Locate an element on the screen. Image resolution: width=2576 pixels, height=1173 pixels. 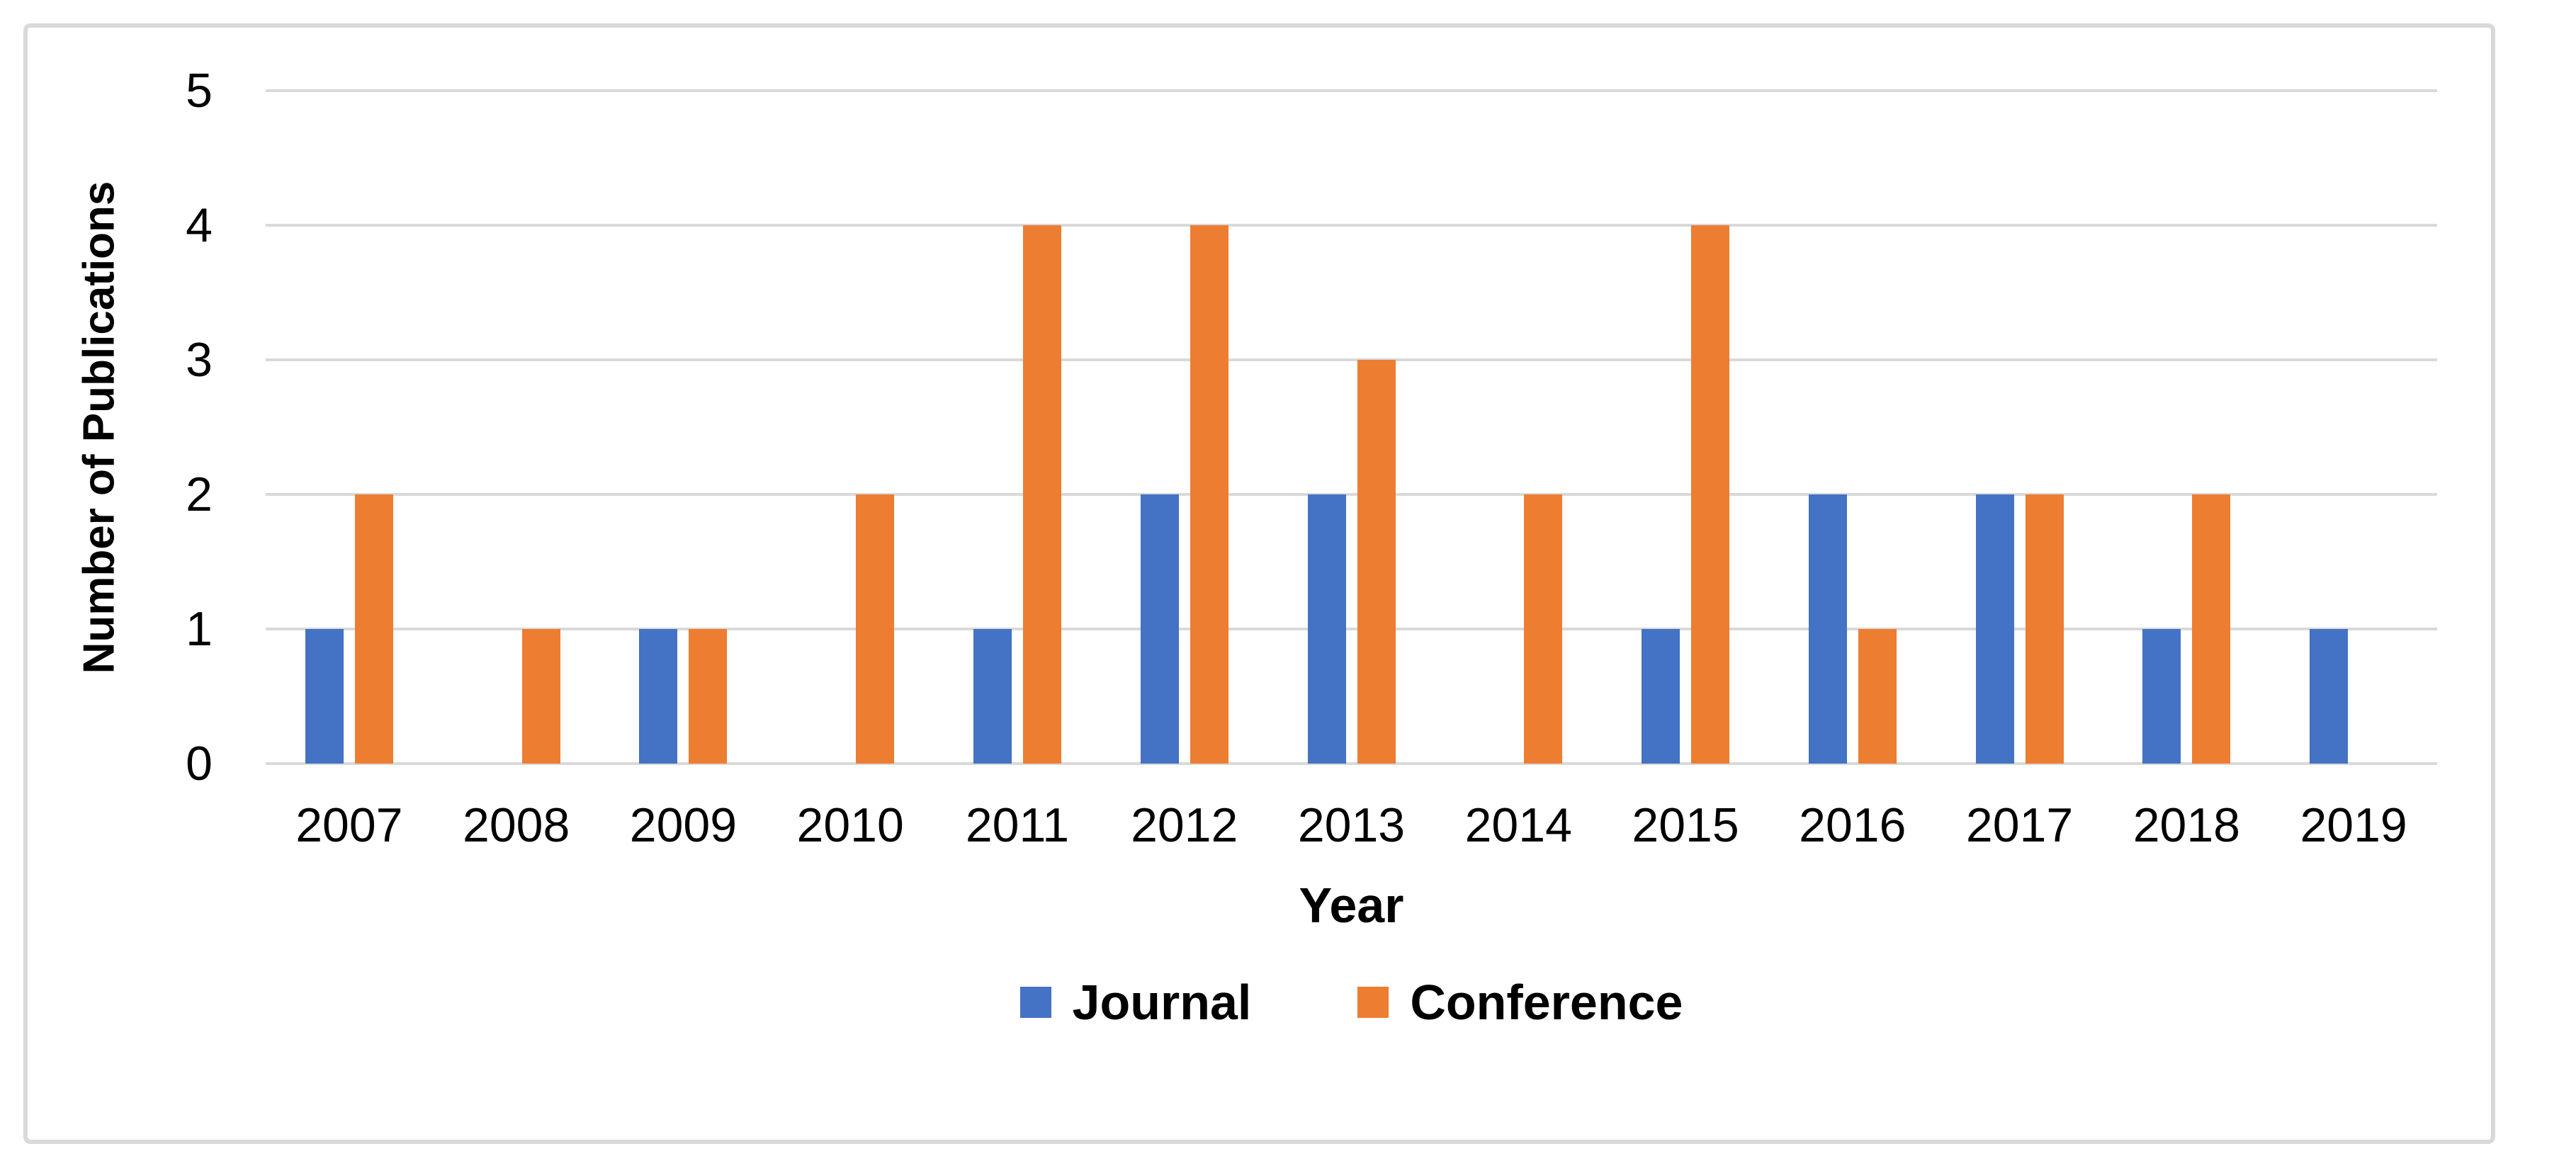
legend-item-journal: Journal is located at coordinates (1135, 1003).